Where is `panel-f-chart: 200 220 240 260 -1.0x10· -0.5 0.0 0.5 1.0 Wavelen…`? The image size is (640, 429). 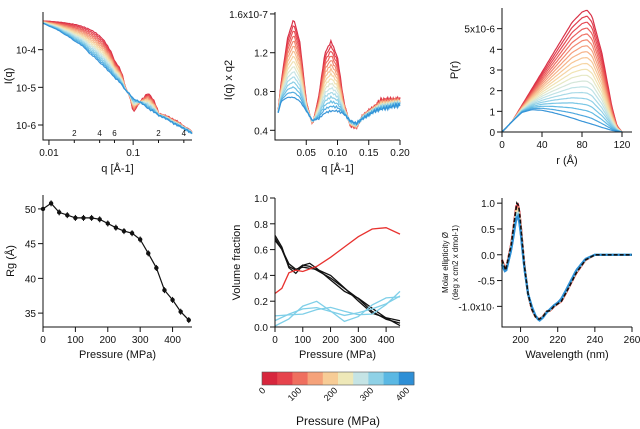 panel-f-chart: 200 220 240 260 -1.0x10· -0.5 0.0 0.5 1.0 Wavelen… is located at coordinates (540, 279).